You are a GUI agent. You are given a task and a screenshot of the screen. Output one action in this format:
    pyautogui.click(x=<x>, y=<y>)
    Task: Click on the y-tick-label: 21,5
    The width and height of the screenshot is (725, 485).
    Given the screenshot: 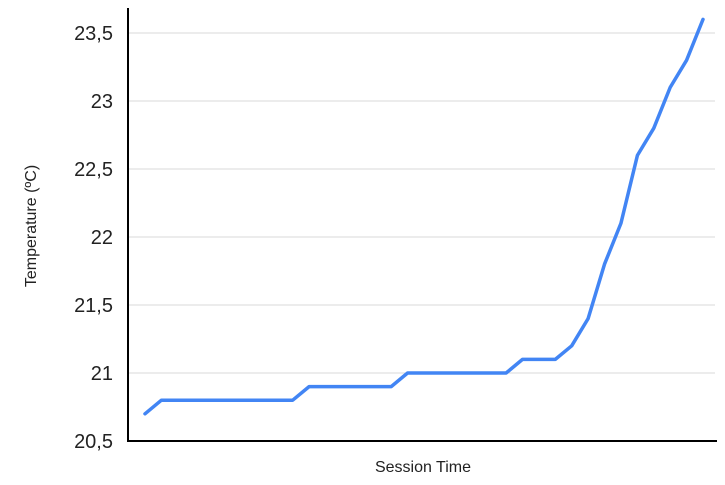 What is the action you would take?
    pyautogui.click(x=93, y=306)
    